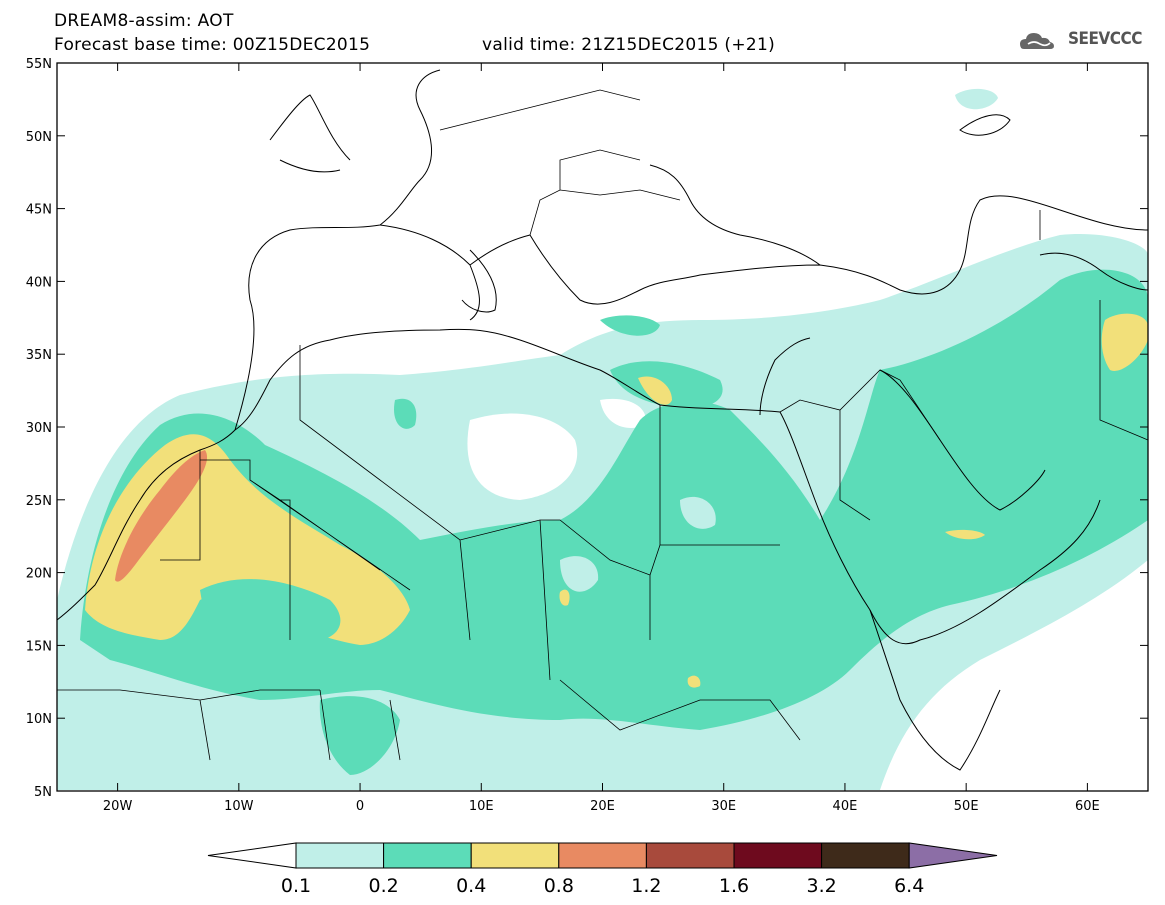 The width and height of the screenshot is (1165, 905). What do you see at coordinates (845, 806) in the screenshot?
I see `x-tick-label: 40E` at bounding box center [845, 806].